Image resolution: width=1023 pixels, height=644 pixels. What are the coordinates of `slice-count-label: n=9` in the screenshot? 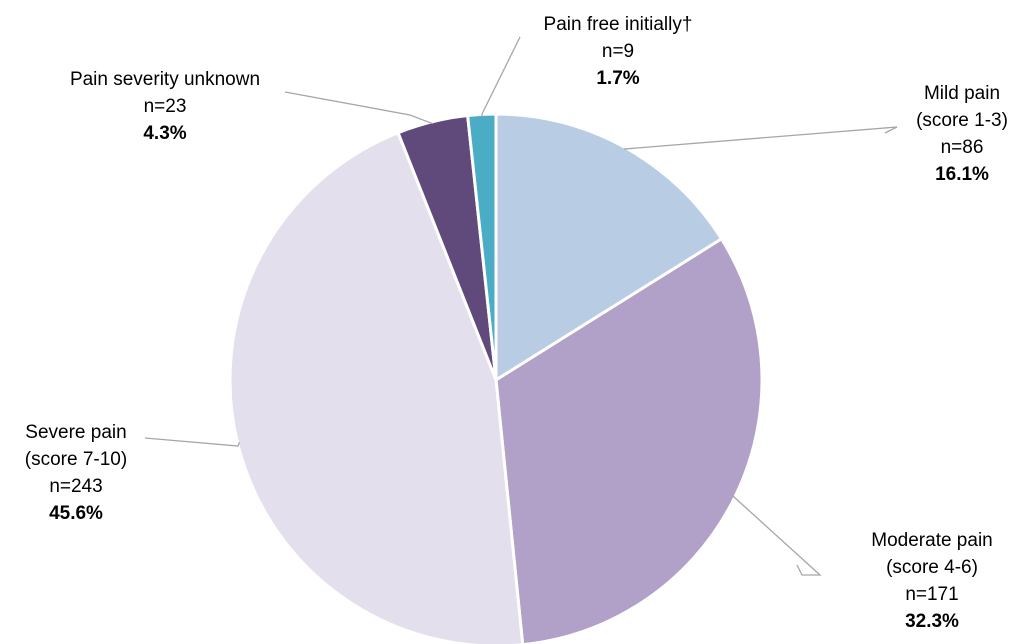 It's located at (618, 51).